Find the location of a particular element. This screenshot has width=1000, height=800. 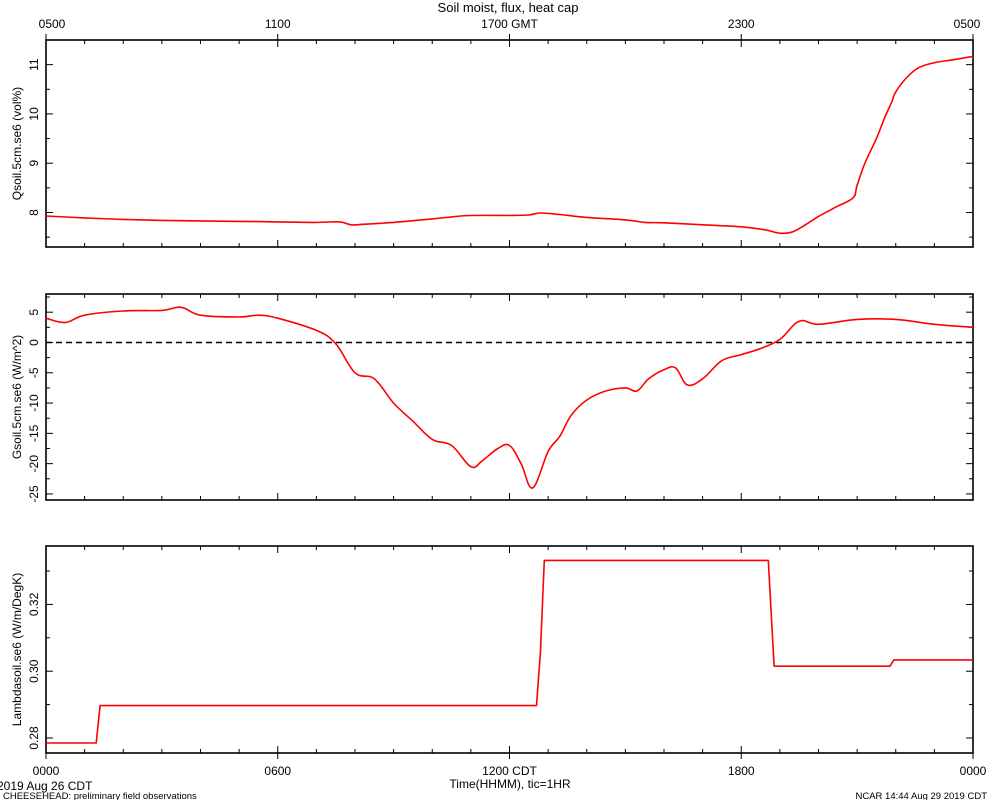

y-tick-label: -5 is located at coordinates (34, 372).